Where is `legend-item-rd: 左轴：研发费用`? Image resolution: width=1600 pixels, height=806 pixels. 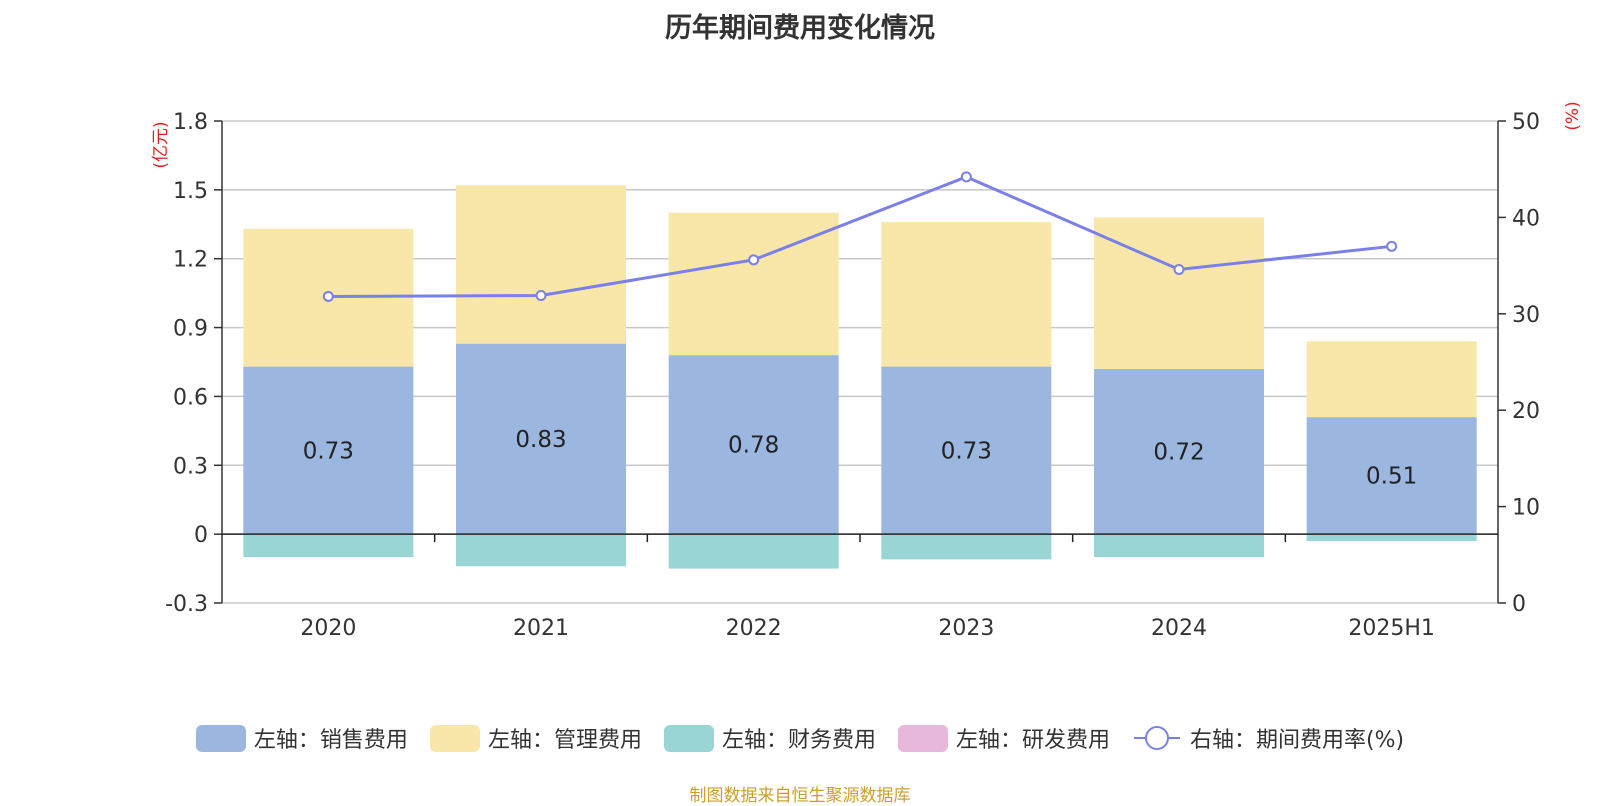
legend-item-rd: 左轴：研发费用 is located at coordinates (1003, 738).